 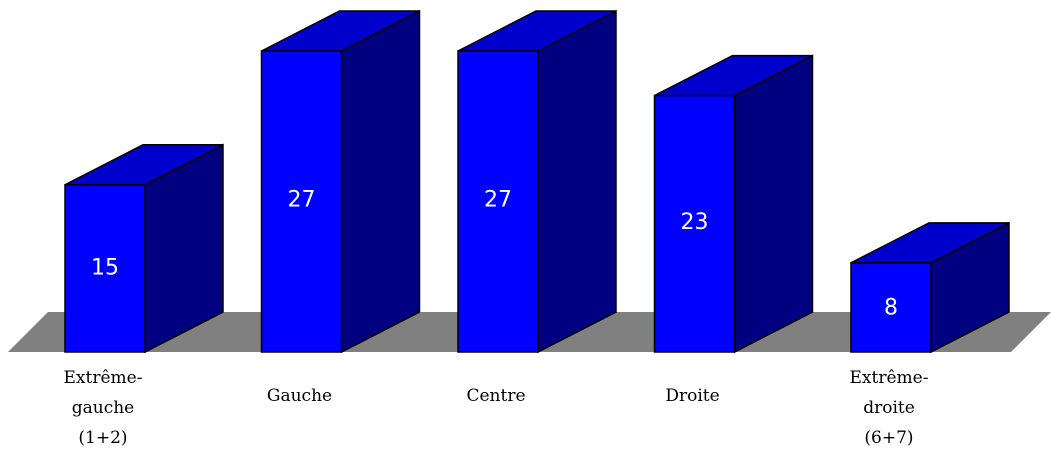 I want to click on category-label: (6+7), so click(x=888, y=438).